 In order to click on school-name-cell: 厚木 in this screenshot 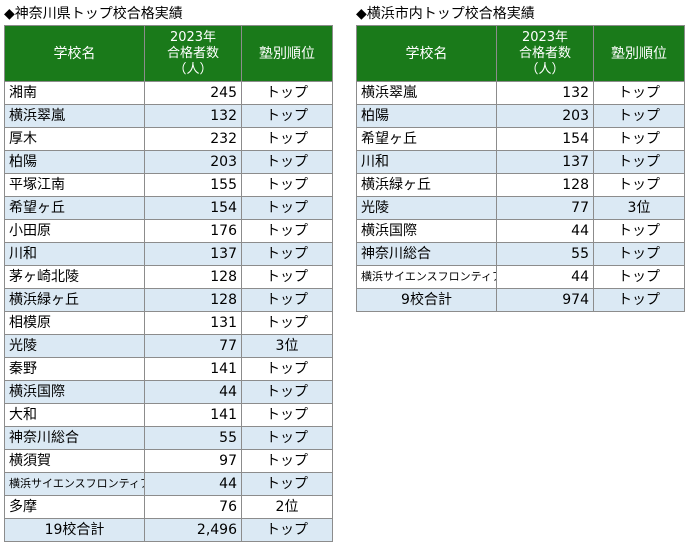, I will do `click(74, 139)`.